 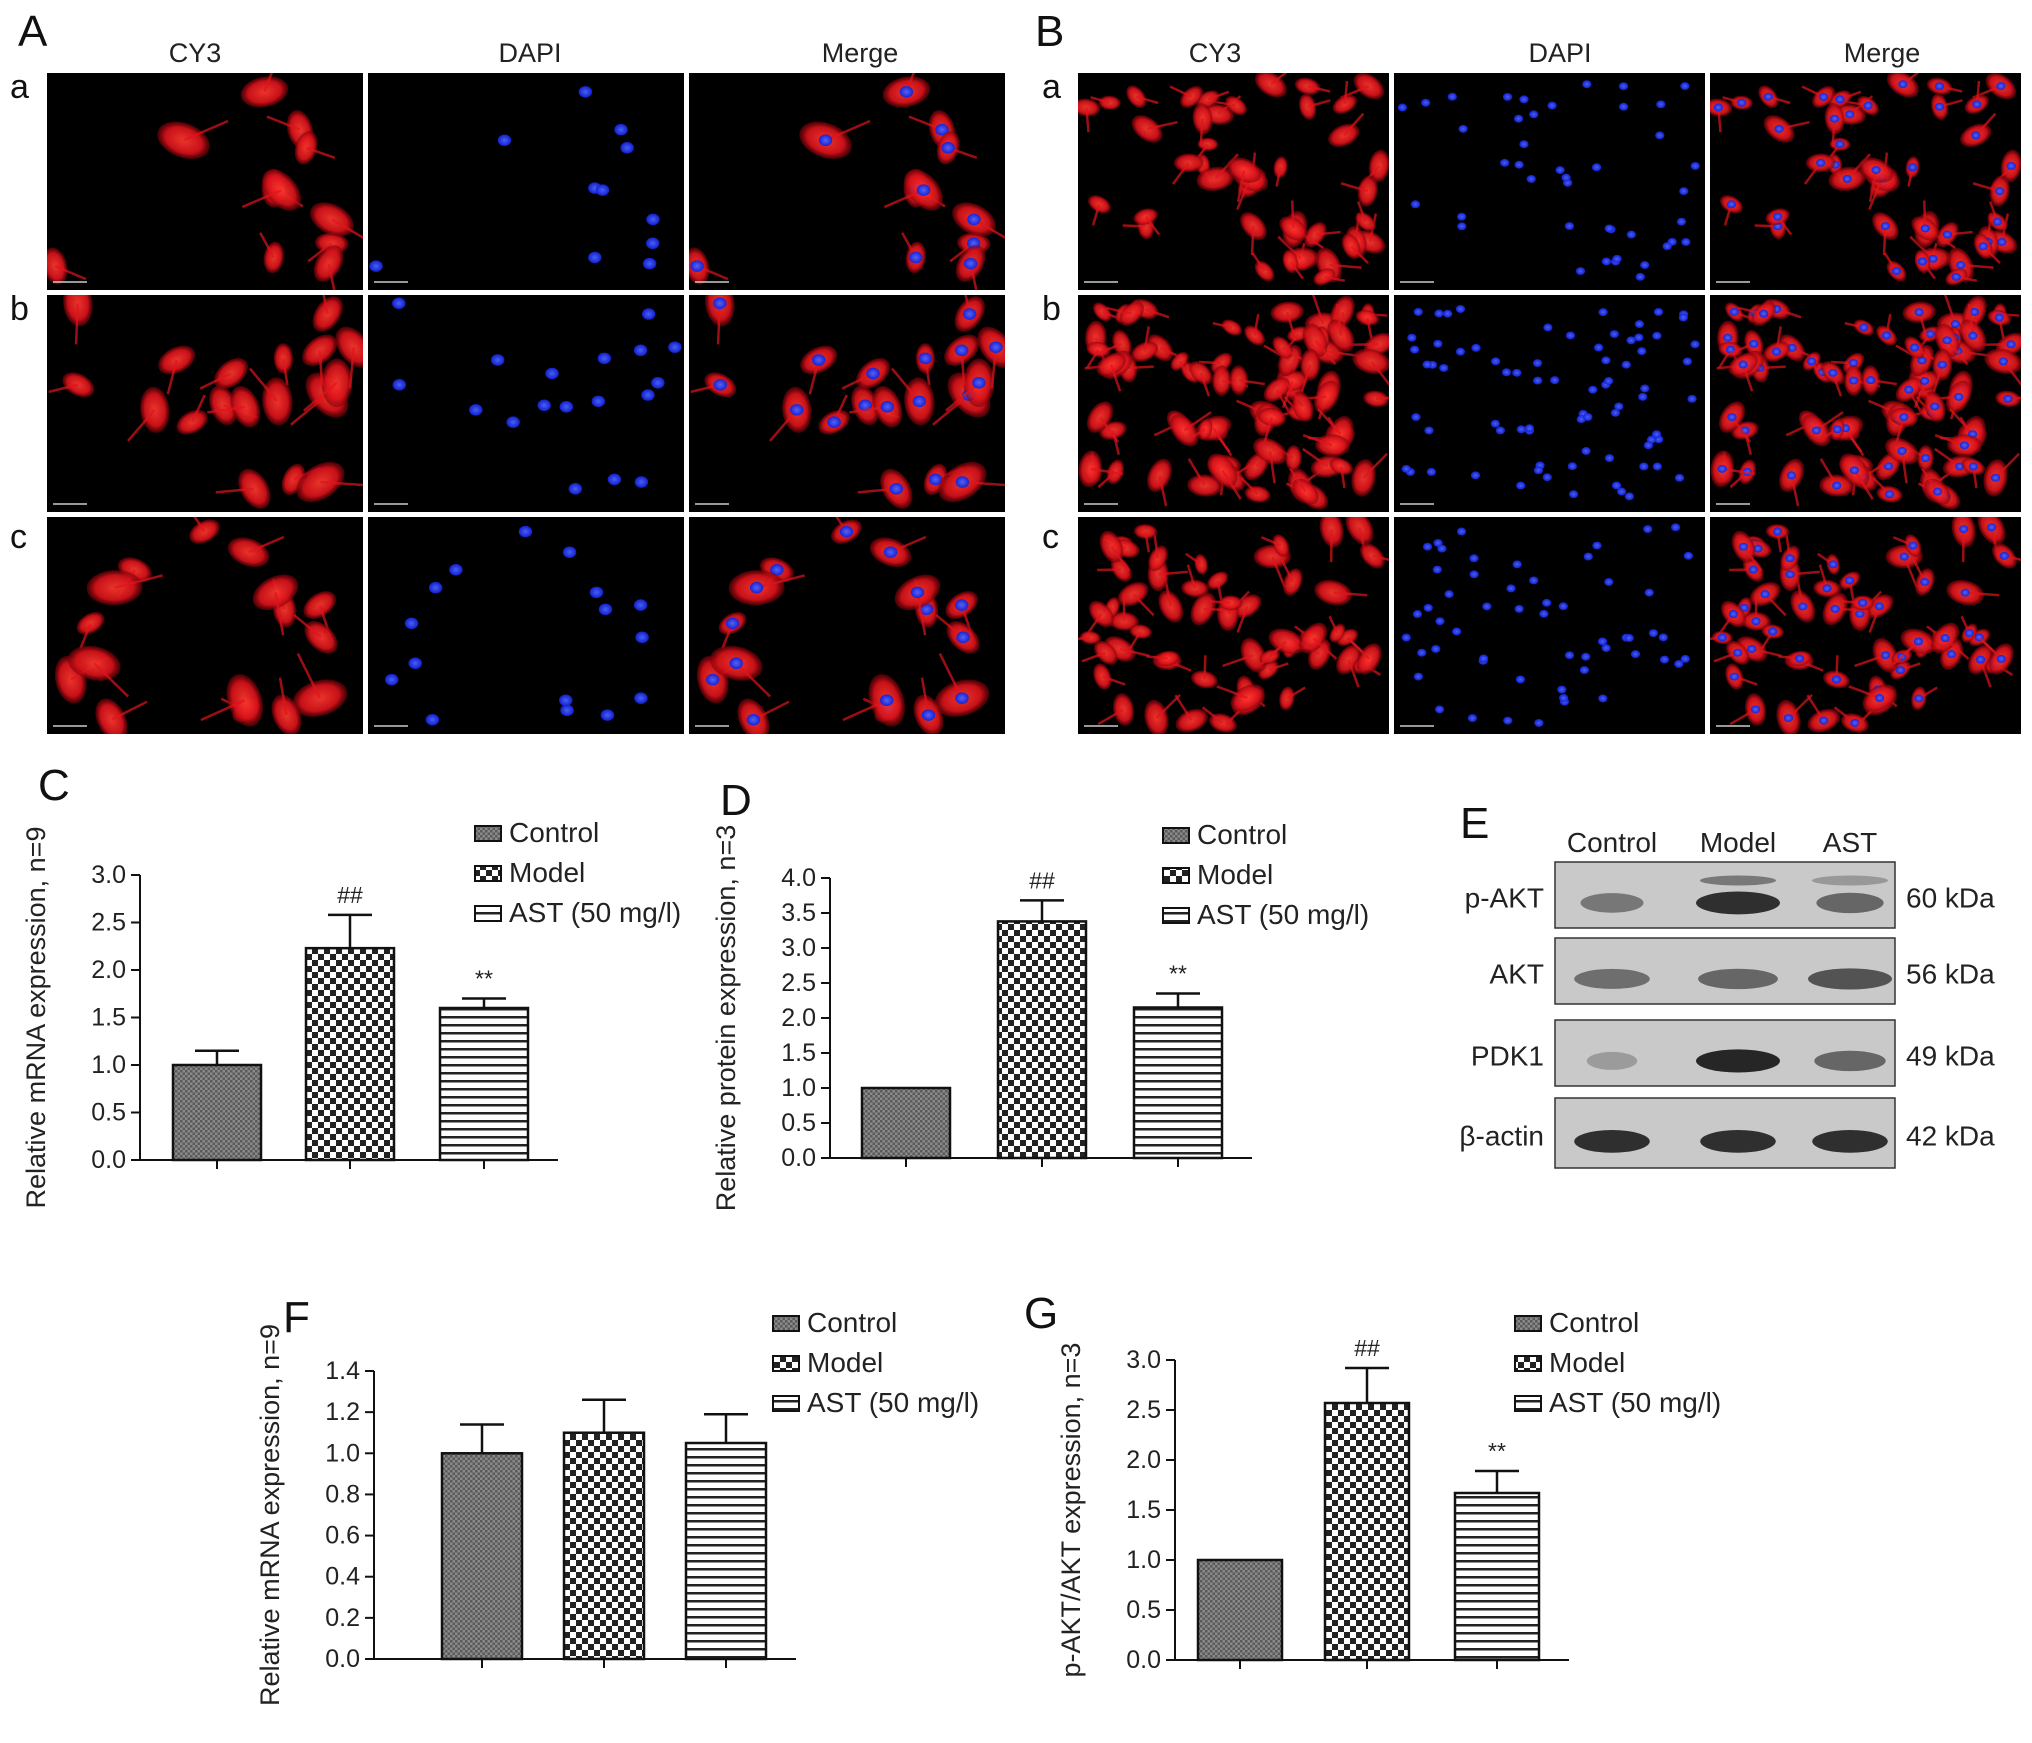 I want to click on y-tick-label: 3.5, so click(x=798, y=913).